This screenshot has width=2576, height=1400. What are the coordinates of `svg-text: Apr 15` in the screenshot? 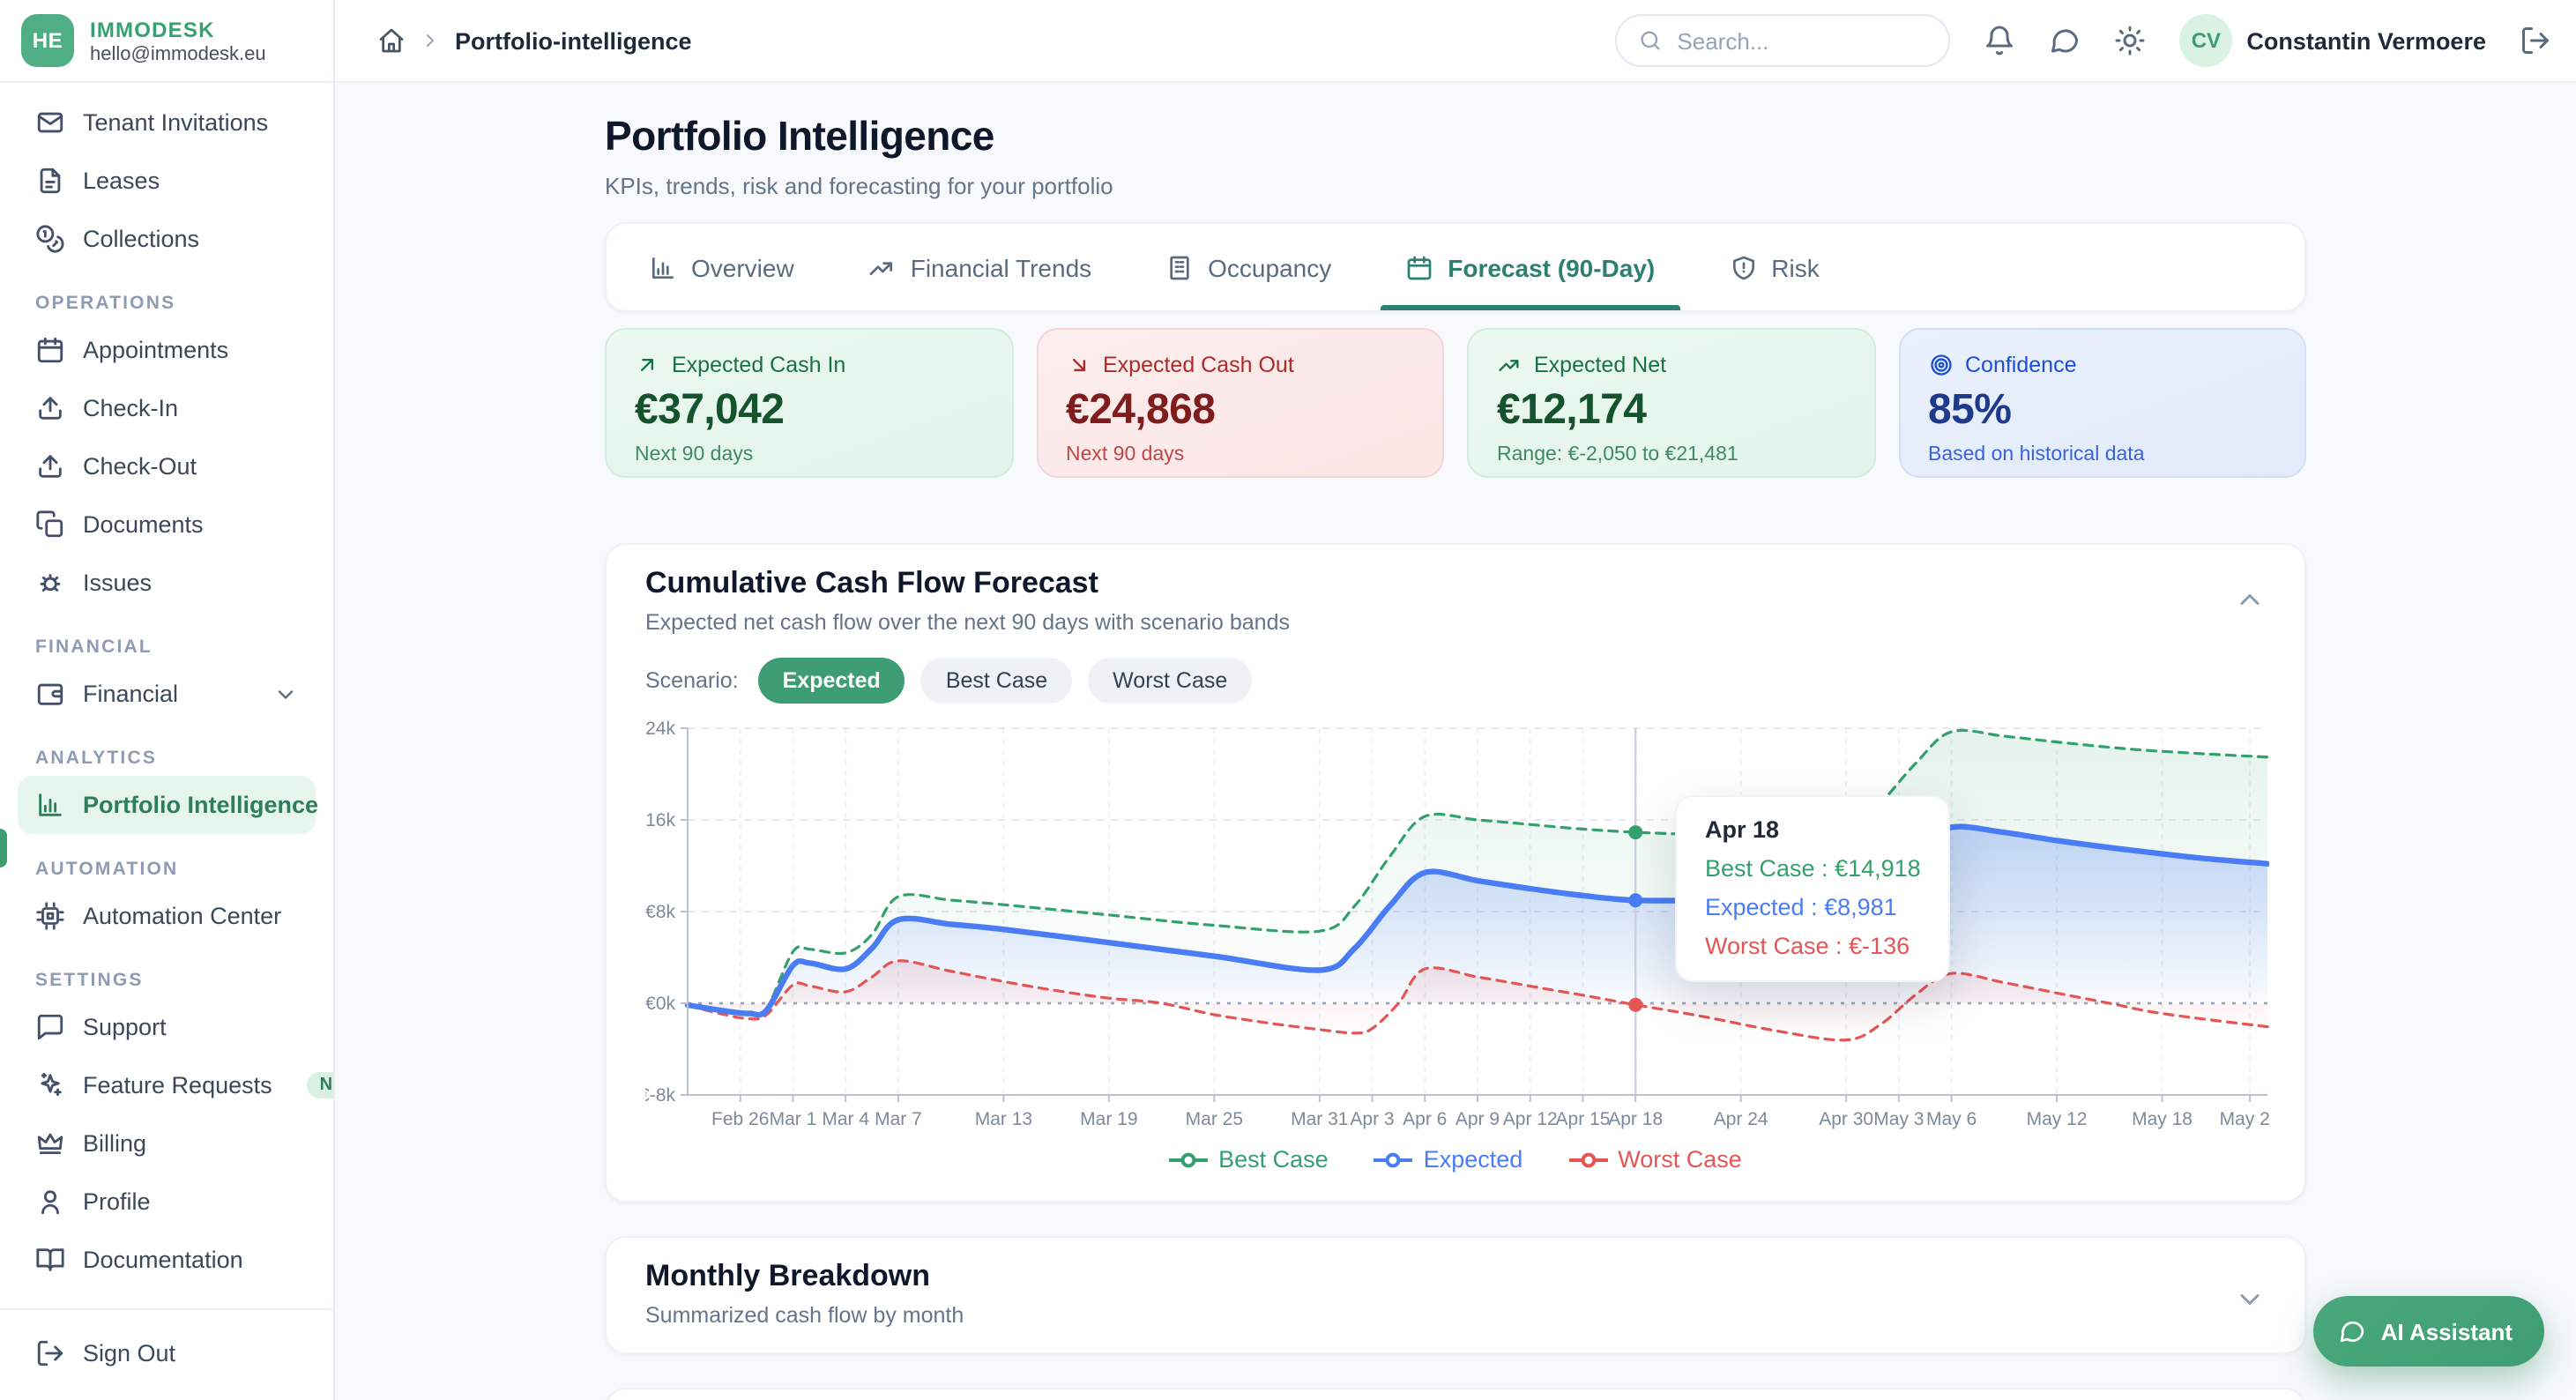 It's located at (1583, 1119).